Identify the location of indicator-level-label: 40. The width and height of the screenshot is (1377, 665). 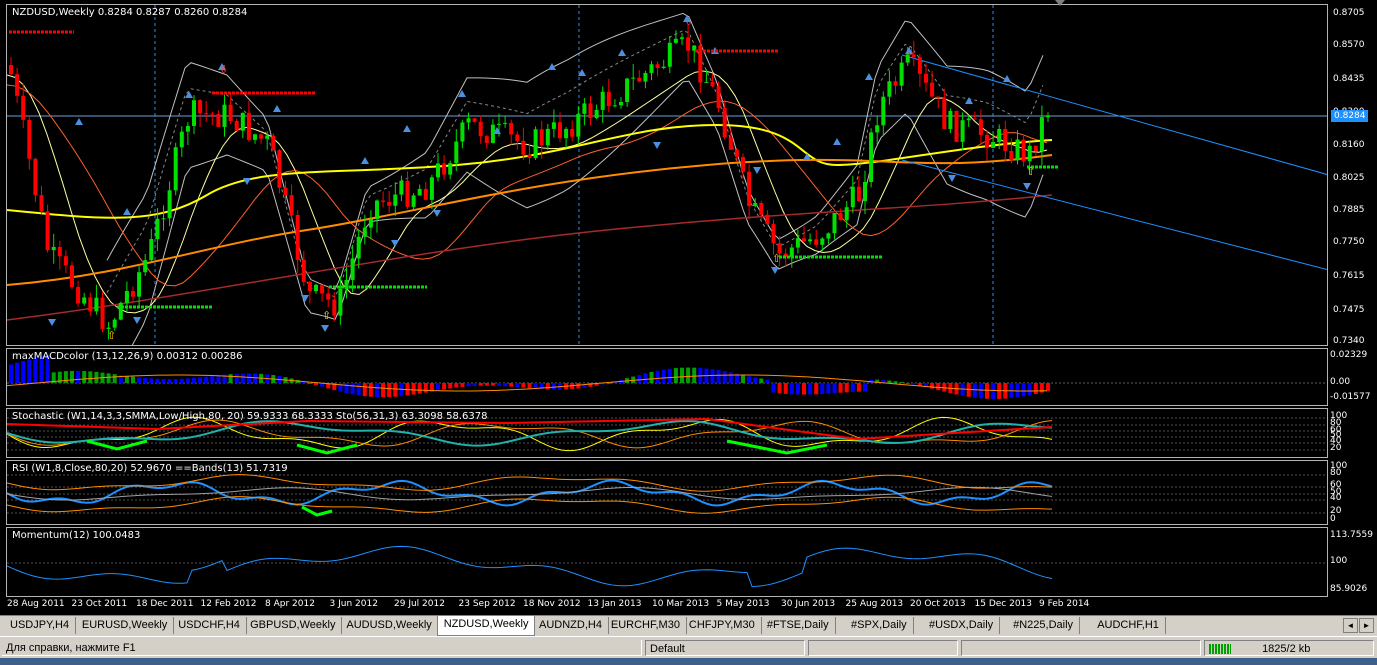
(1336, 441).